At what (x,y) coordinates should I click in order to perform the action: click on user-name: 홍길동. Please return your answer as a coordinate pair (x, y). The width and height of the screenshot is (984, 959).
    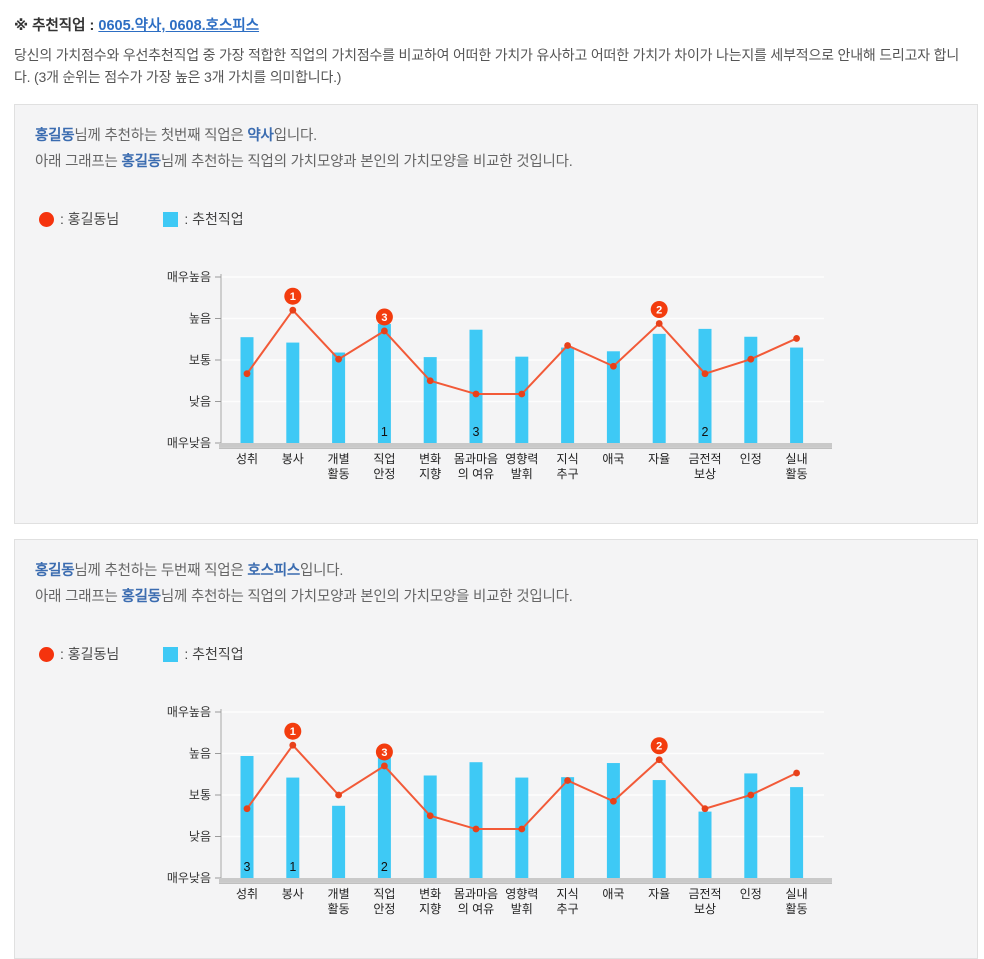
    Looking at the image, I should click on (141, 597).